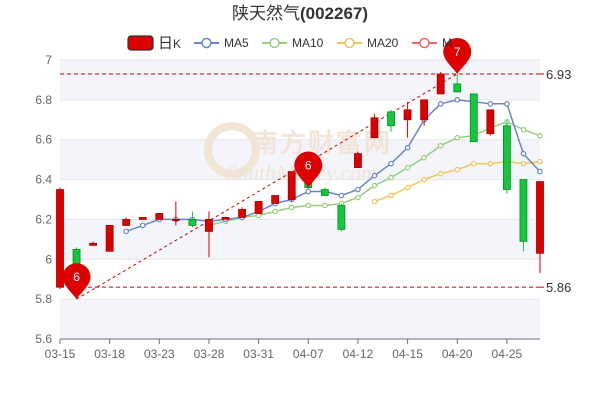 Image resolution: width=600 pixels, height=400 pixels. Describe the element at coordinates (349, 43) in the screenshot. I see `legend-dot-ma20` at that location.